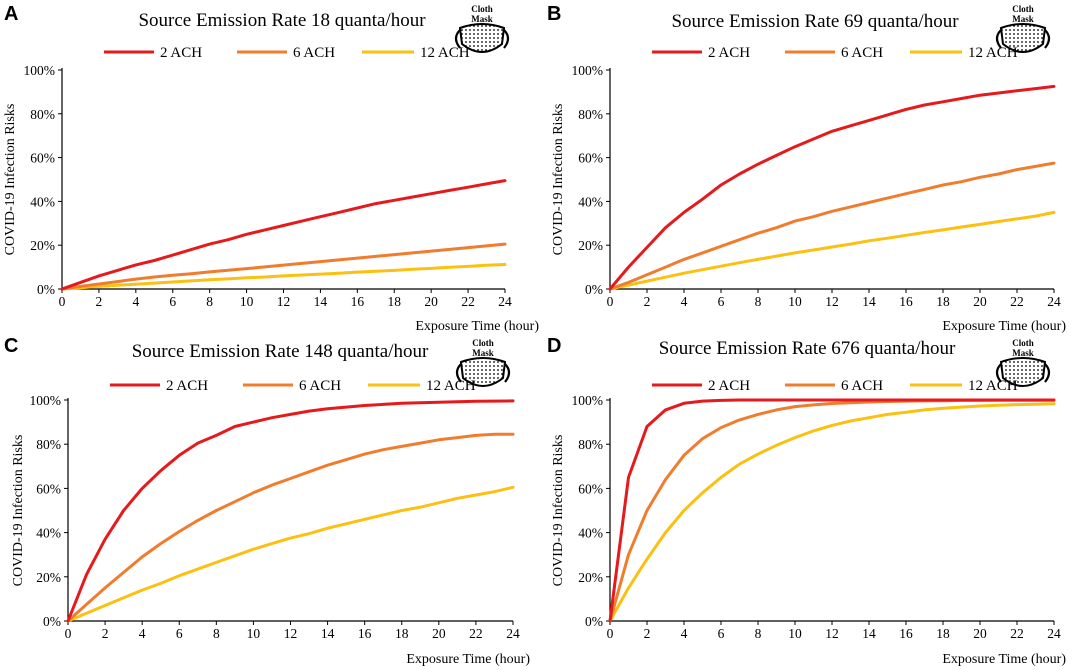 The height and width of the screenshot is (670, 1072). Describe the element at coordinates (610, 301) in the screenshot. I see `x-tick-label: 0` at that location.